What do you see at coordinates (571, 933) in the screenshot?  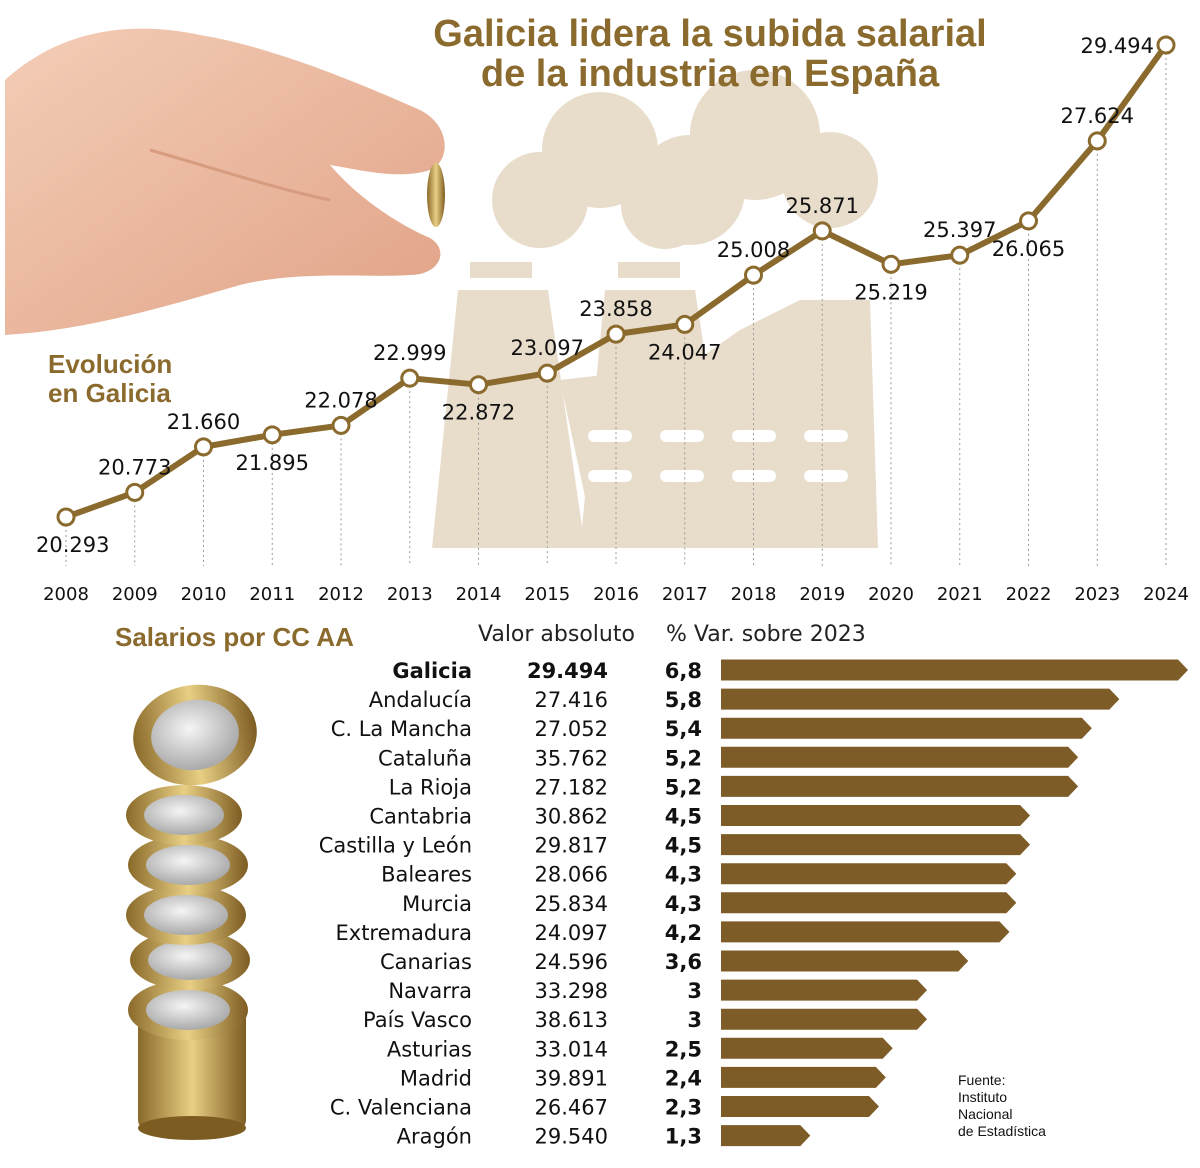 I see `absolute-value-label: 24.097` at bounding box center [571, 933].